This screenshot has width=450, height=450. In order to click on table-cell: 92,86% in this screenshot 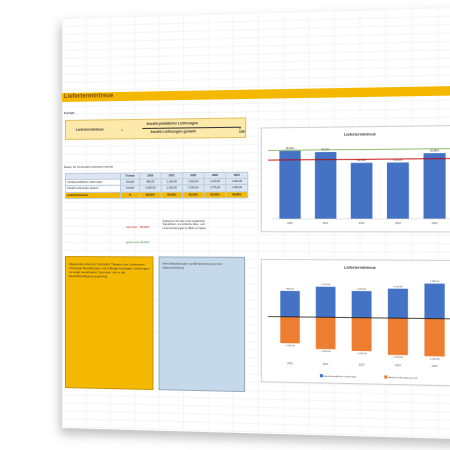, I will do `click(237, 194)`.